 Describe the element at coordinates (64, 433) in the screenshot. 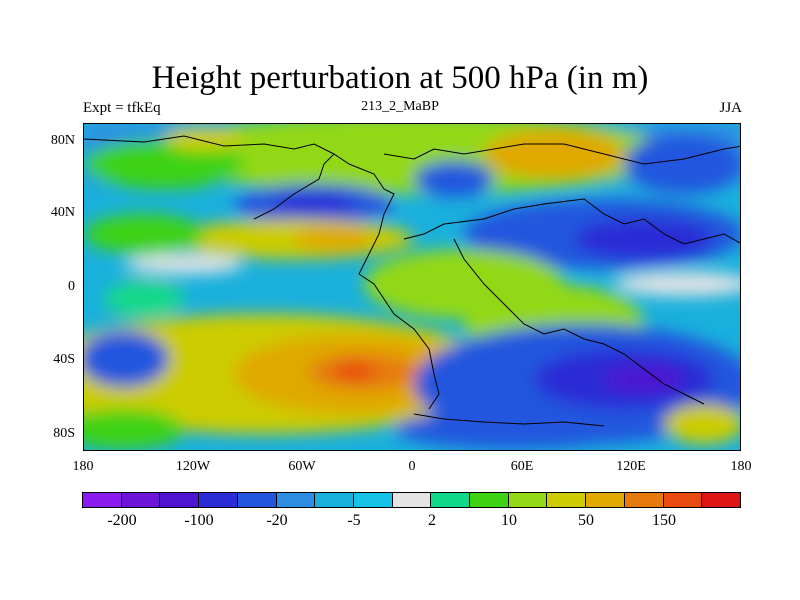

I see `lat-label-80s: 80S` at that location.